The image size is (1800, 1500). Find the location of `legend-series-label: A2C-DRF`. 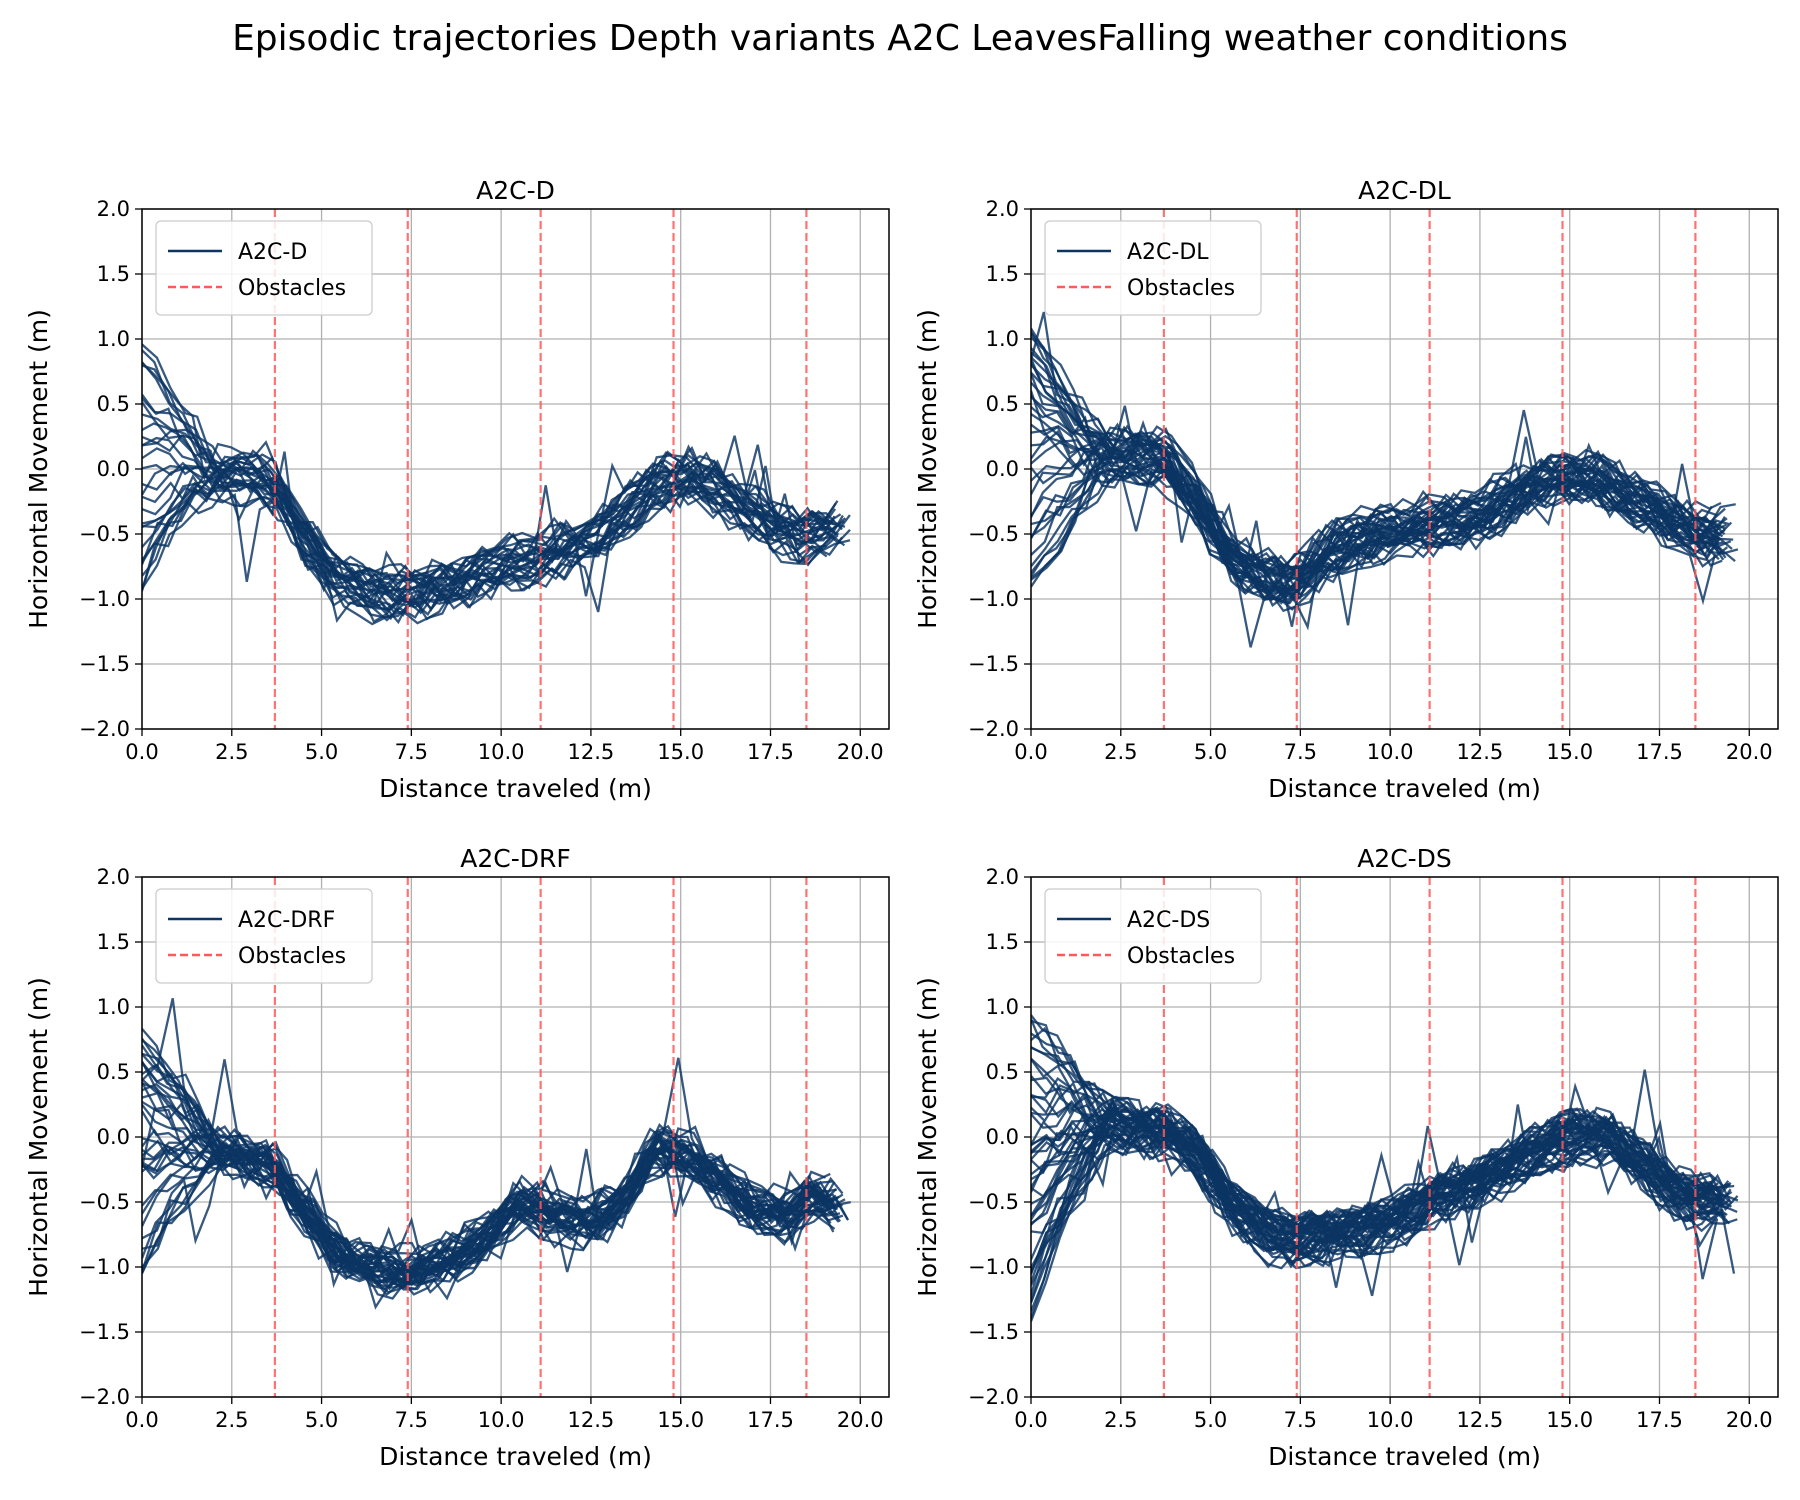

legend-series-label: A2C-DRF is located at coordinates (286, 920).